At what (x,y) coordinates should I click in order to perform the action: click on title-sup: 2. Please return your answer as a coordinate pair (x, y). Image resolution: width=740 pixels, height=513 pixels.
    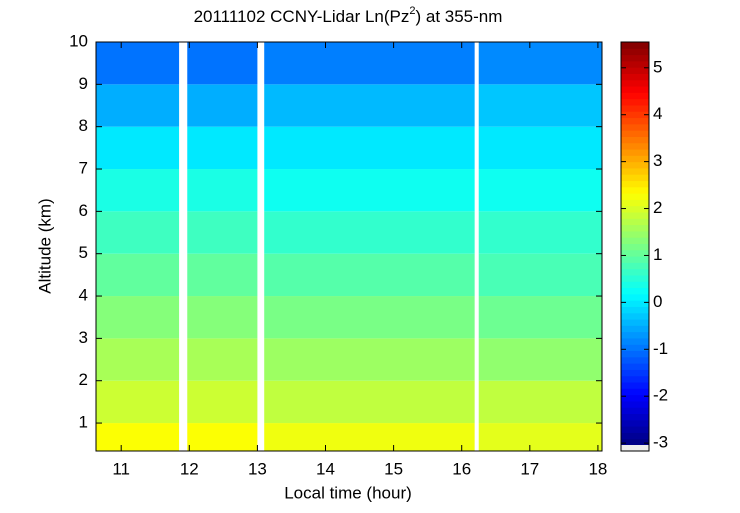
    Looking at the image, I should click on (412, 11).